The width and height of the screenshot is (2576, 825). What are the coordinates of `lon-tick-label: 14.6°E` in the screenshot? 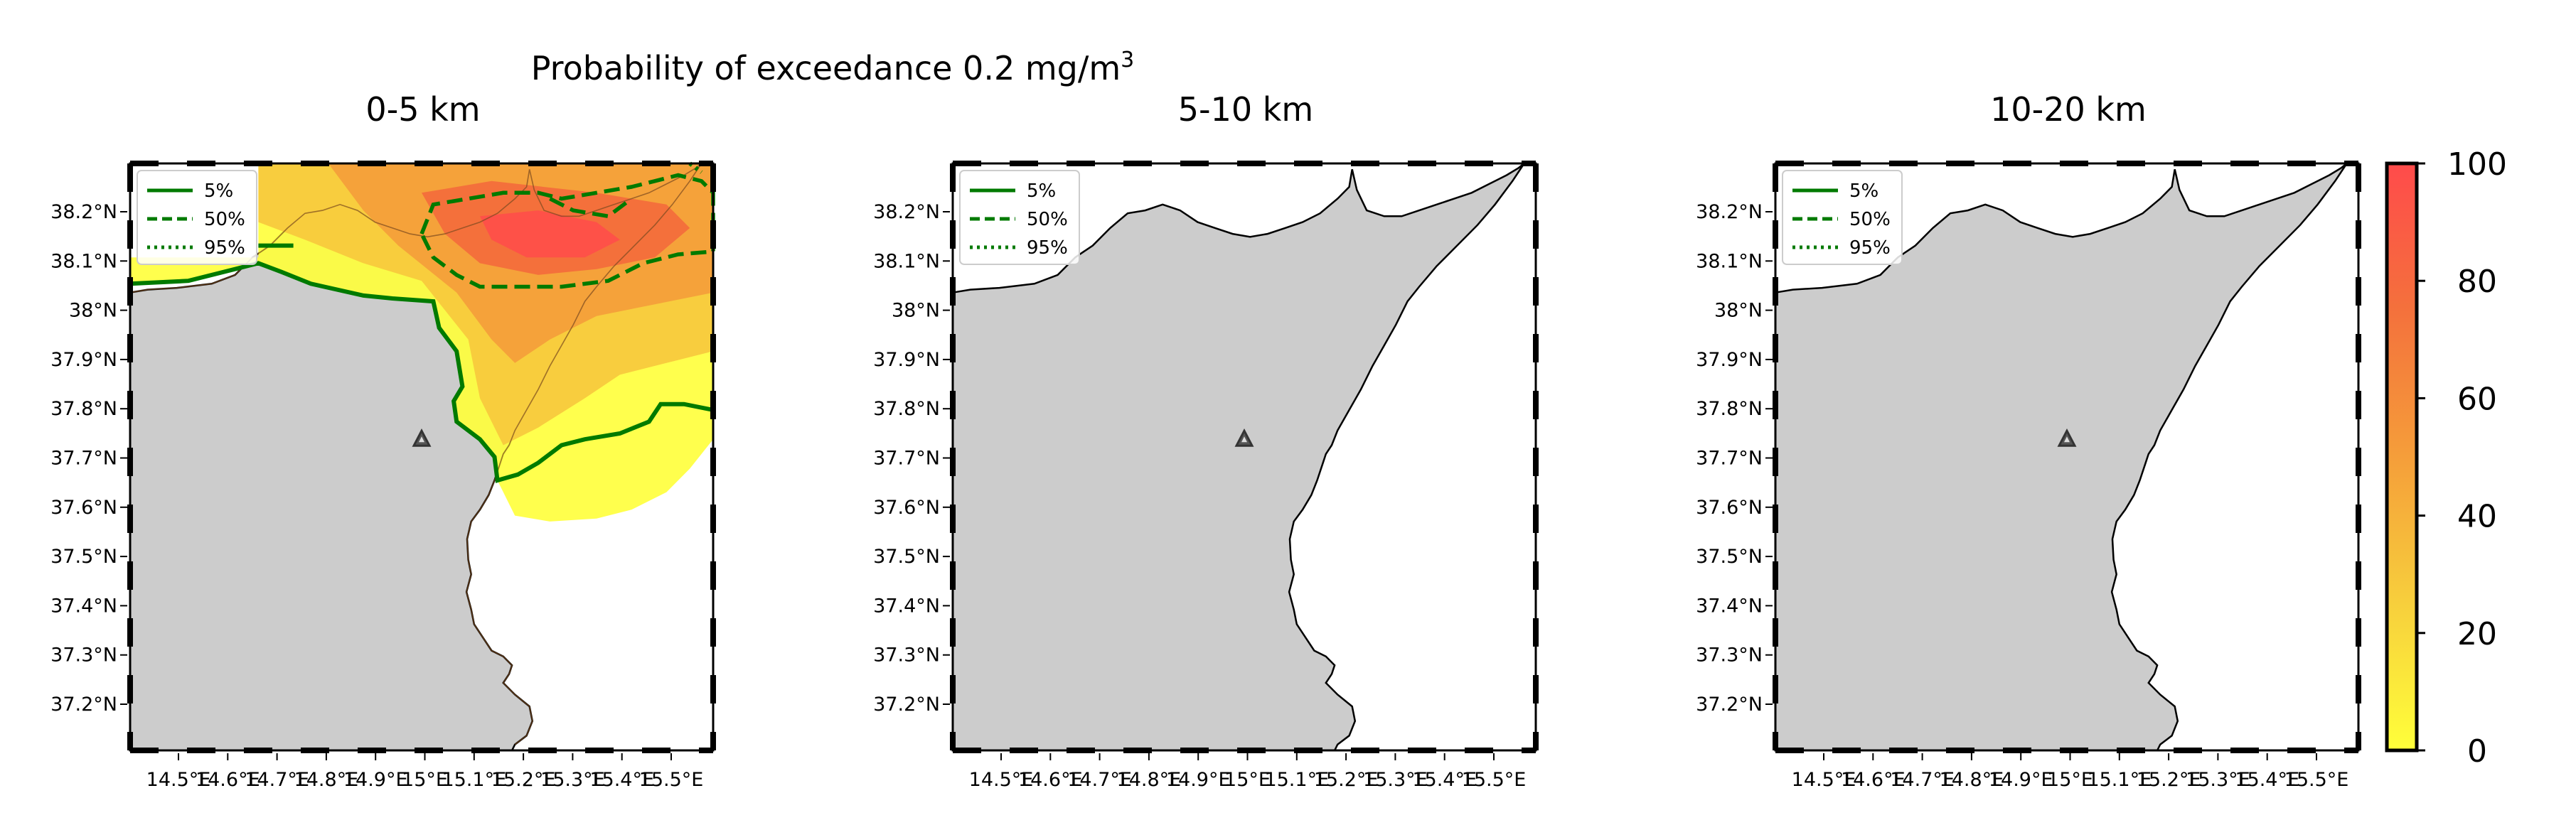 It's located at (228, 780).